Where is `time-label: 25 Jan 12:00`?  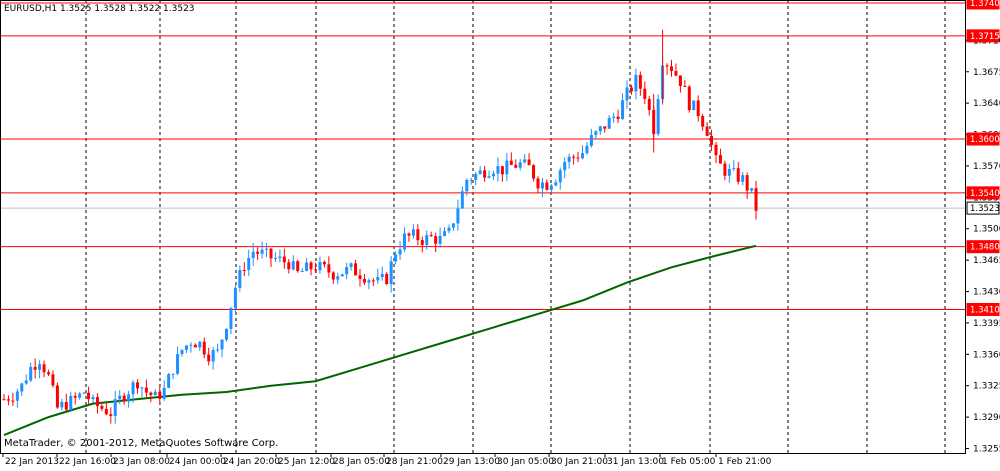 time-label: 25 Jan 12:00 is located at coordinates (306, 461).